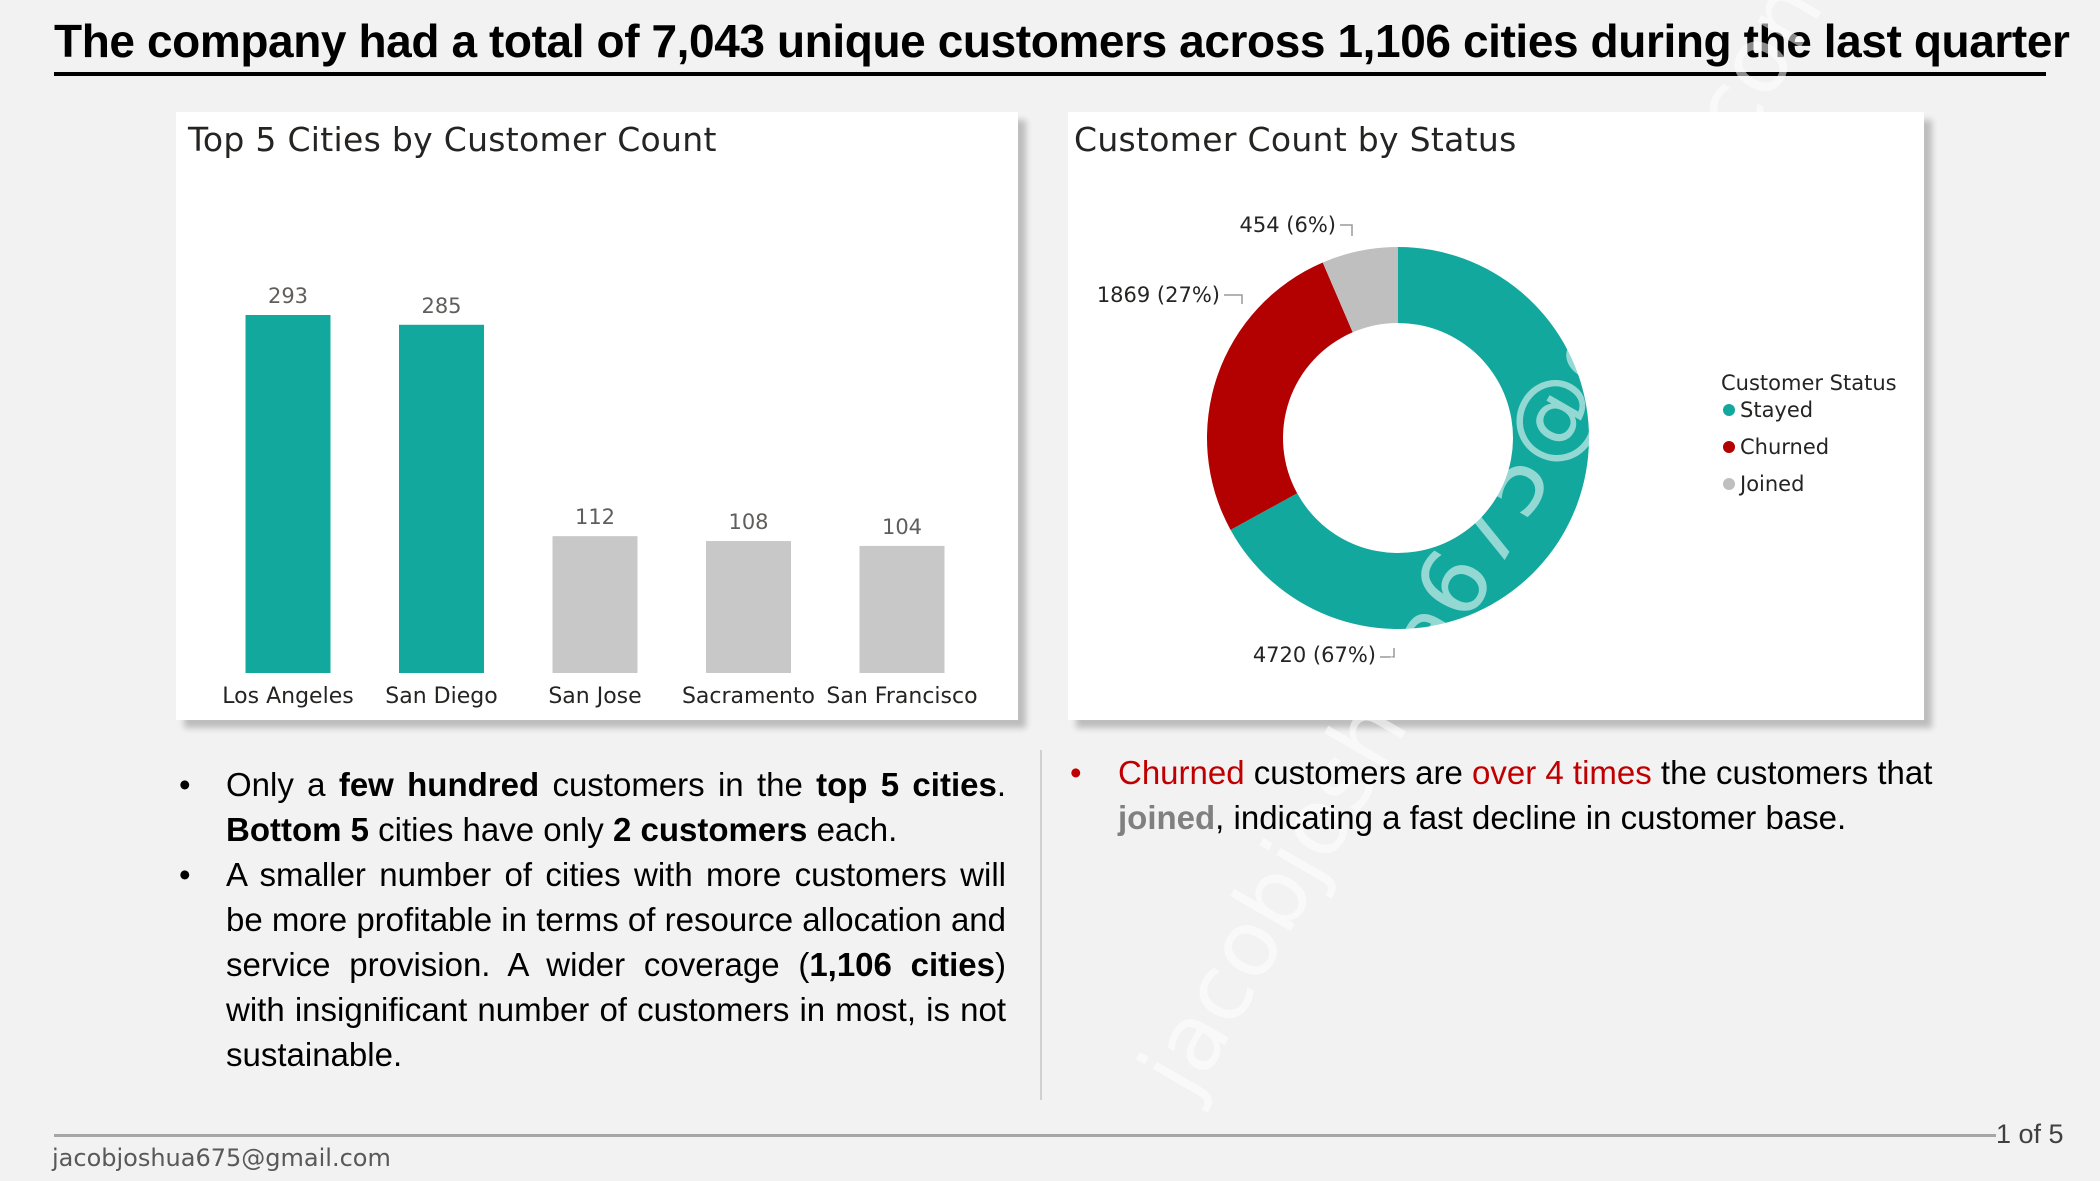 This screenshot has width=2100, height=1181. What do you see at coordinates (1776, 410) in the screenshot?
I see `legend-label-stayed: Stayed` at bounding box center [1776, 410].